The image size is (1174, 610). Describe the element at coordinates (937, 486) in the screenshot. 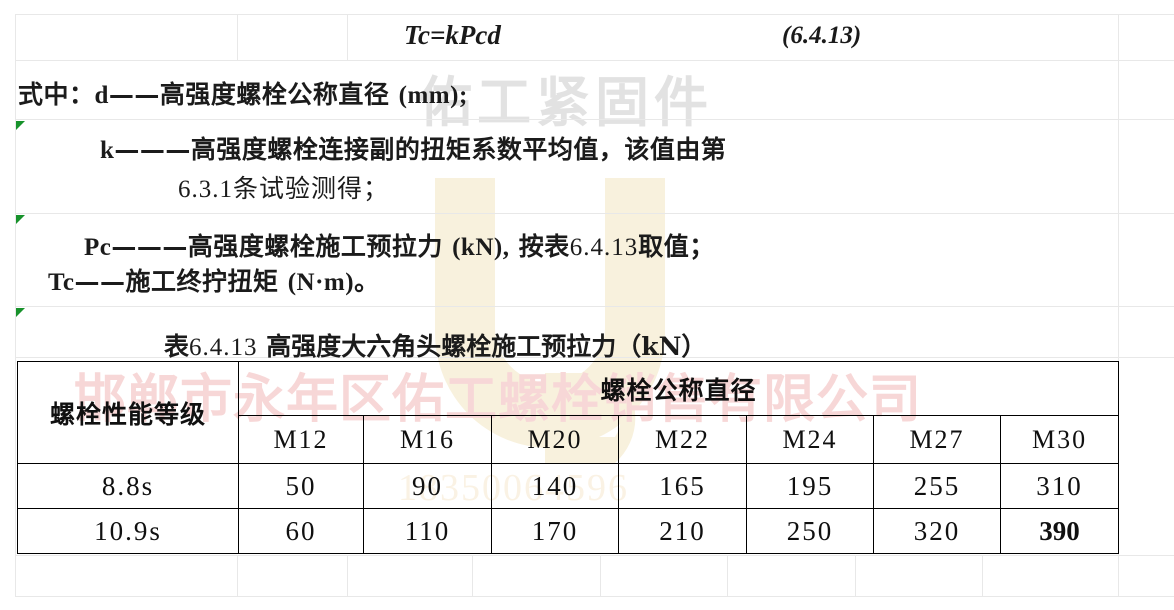

I see `table-cell-value: 255` at that location.